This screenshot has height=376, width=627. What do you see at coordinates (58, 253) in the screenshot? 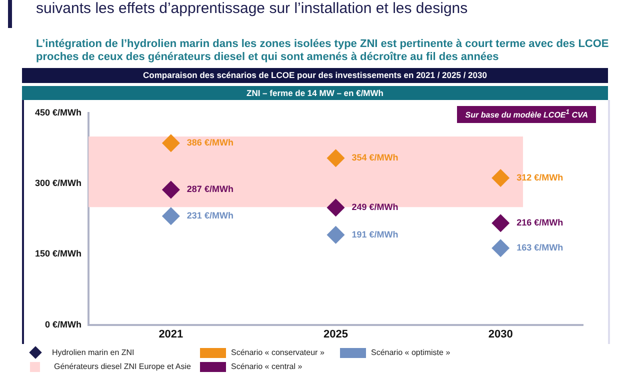
I see `y-tick-label: 150 €/MWh` at bounding box center [58, 253].